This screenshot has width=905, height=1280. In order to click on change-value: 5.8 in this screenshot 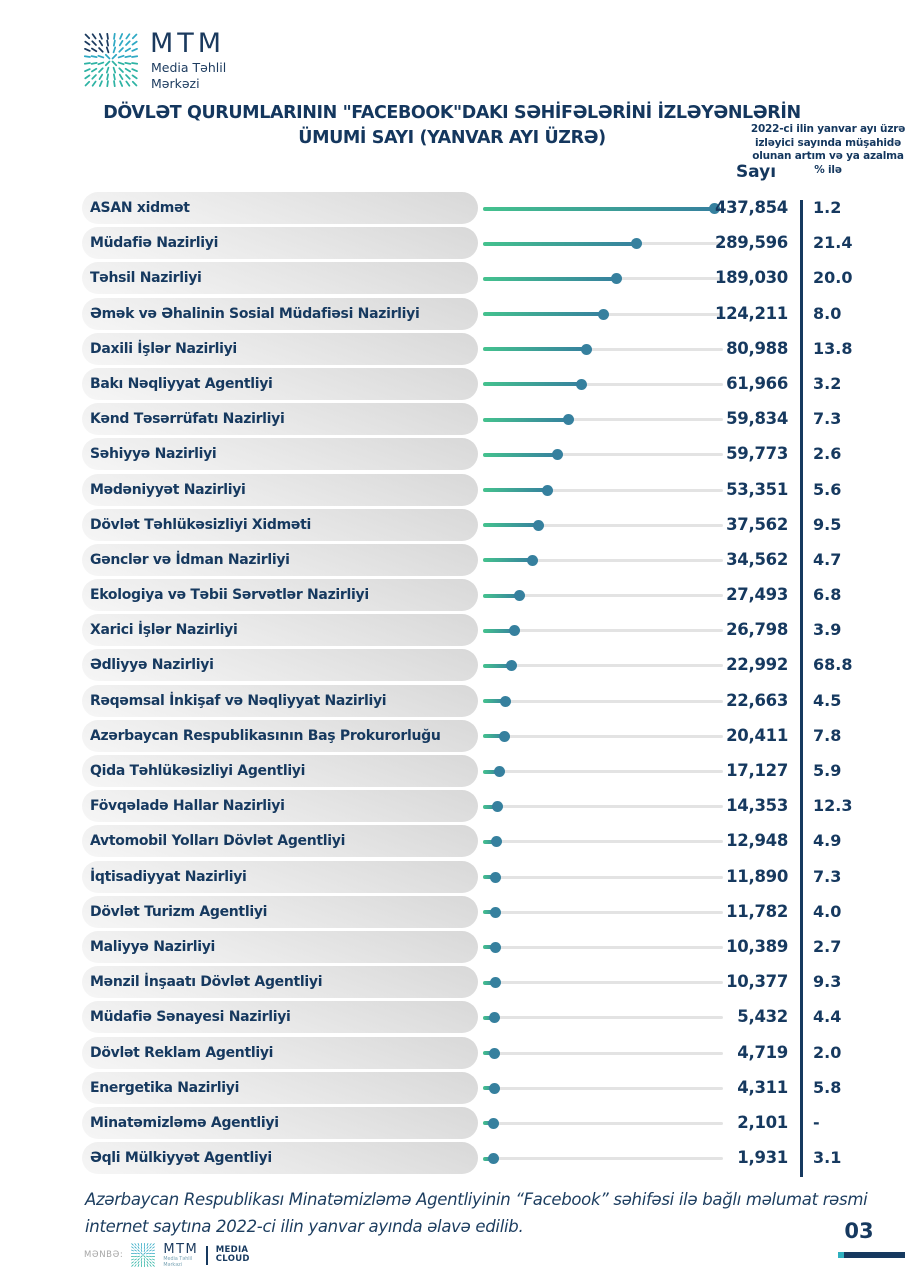, I will do `click(827, 1087)`.